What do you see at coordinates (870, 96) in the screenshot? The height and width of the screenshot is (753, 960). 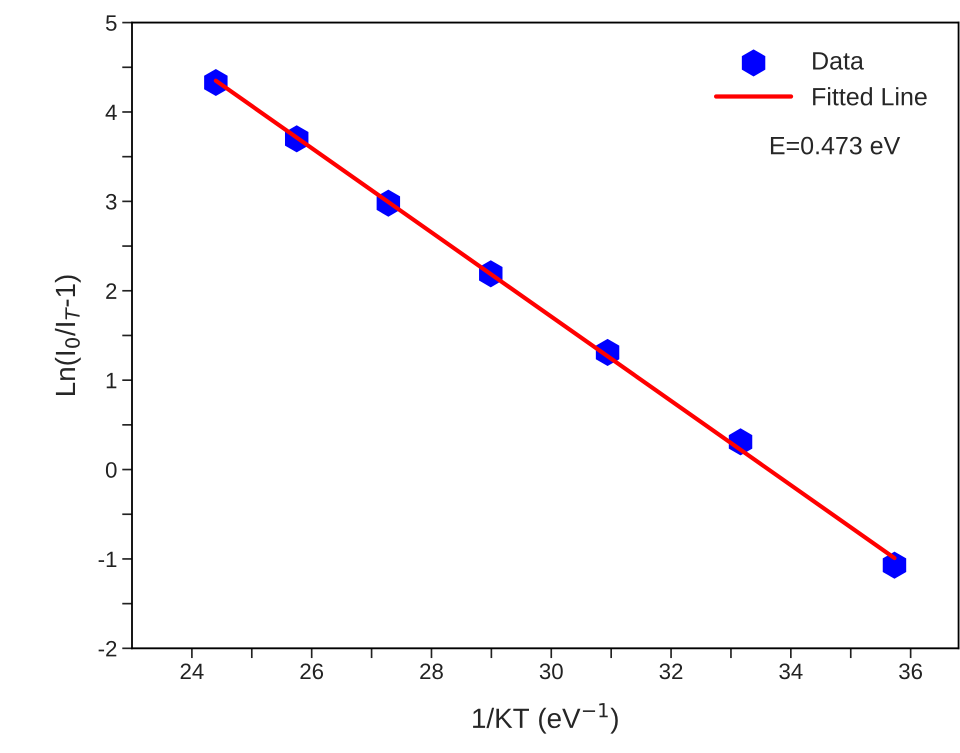 I see `legend-label: Fitted Line` at bounding box center [870, 96].